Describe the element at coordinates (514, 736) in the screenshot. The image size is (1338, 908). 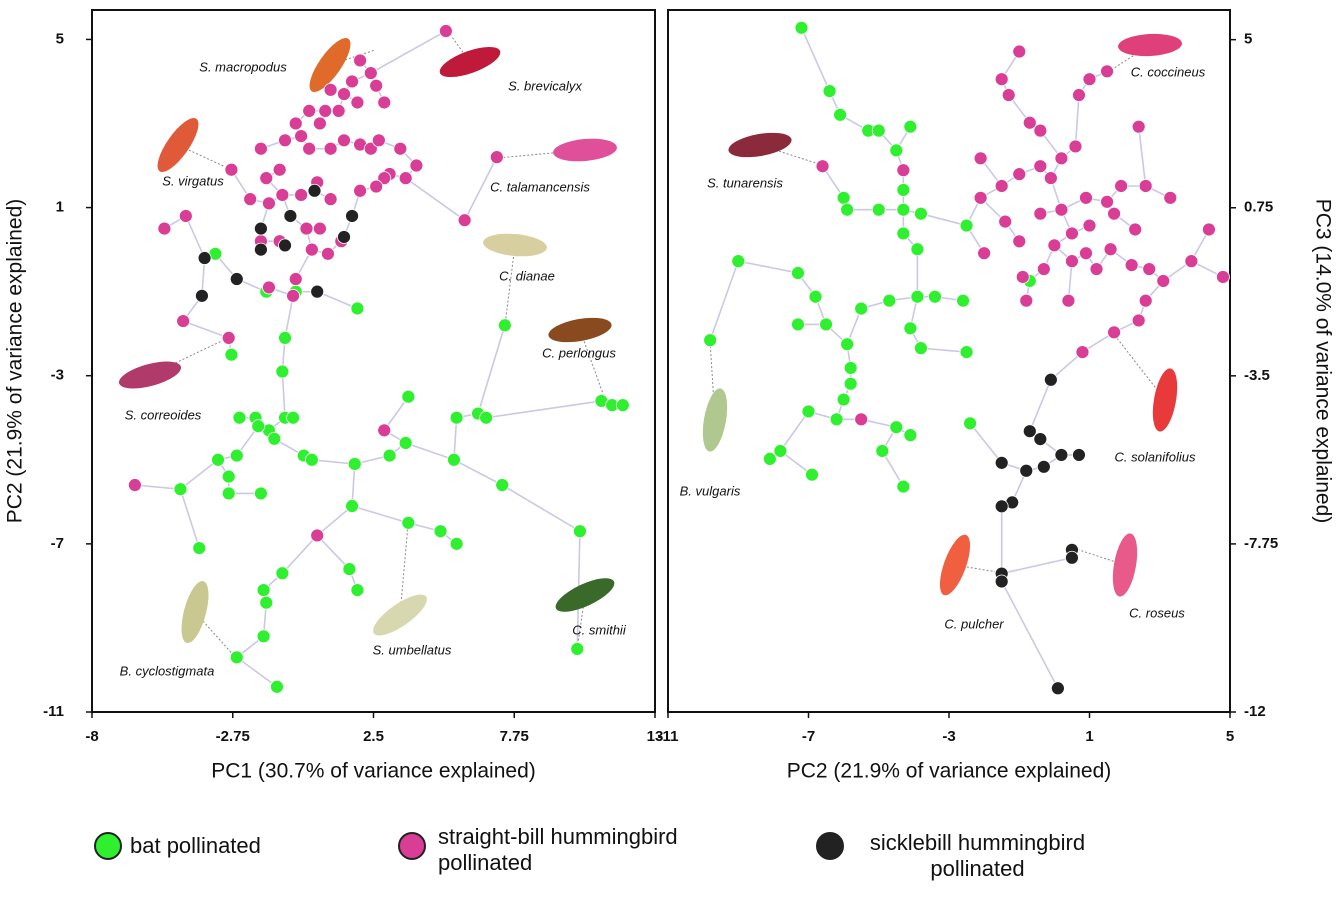
I see `x-tick-label: 7.75` at that location.